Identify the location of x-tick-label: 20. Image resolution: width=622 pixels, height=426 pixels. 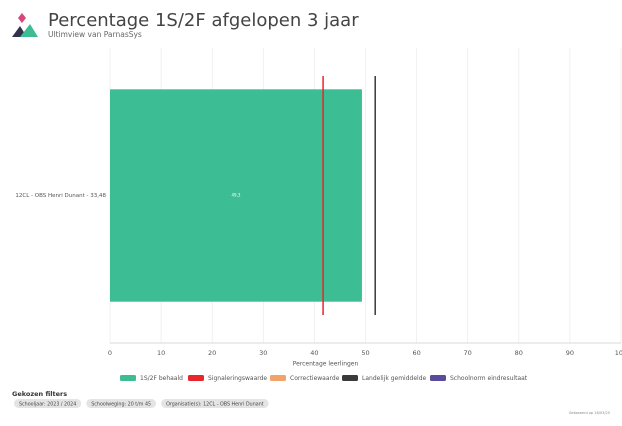
(212, 353).